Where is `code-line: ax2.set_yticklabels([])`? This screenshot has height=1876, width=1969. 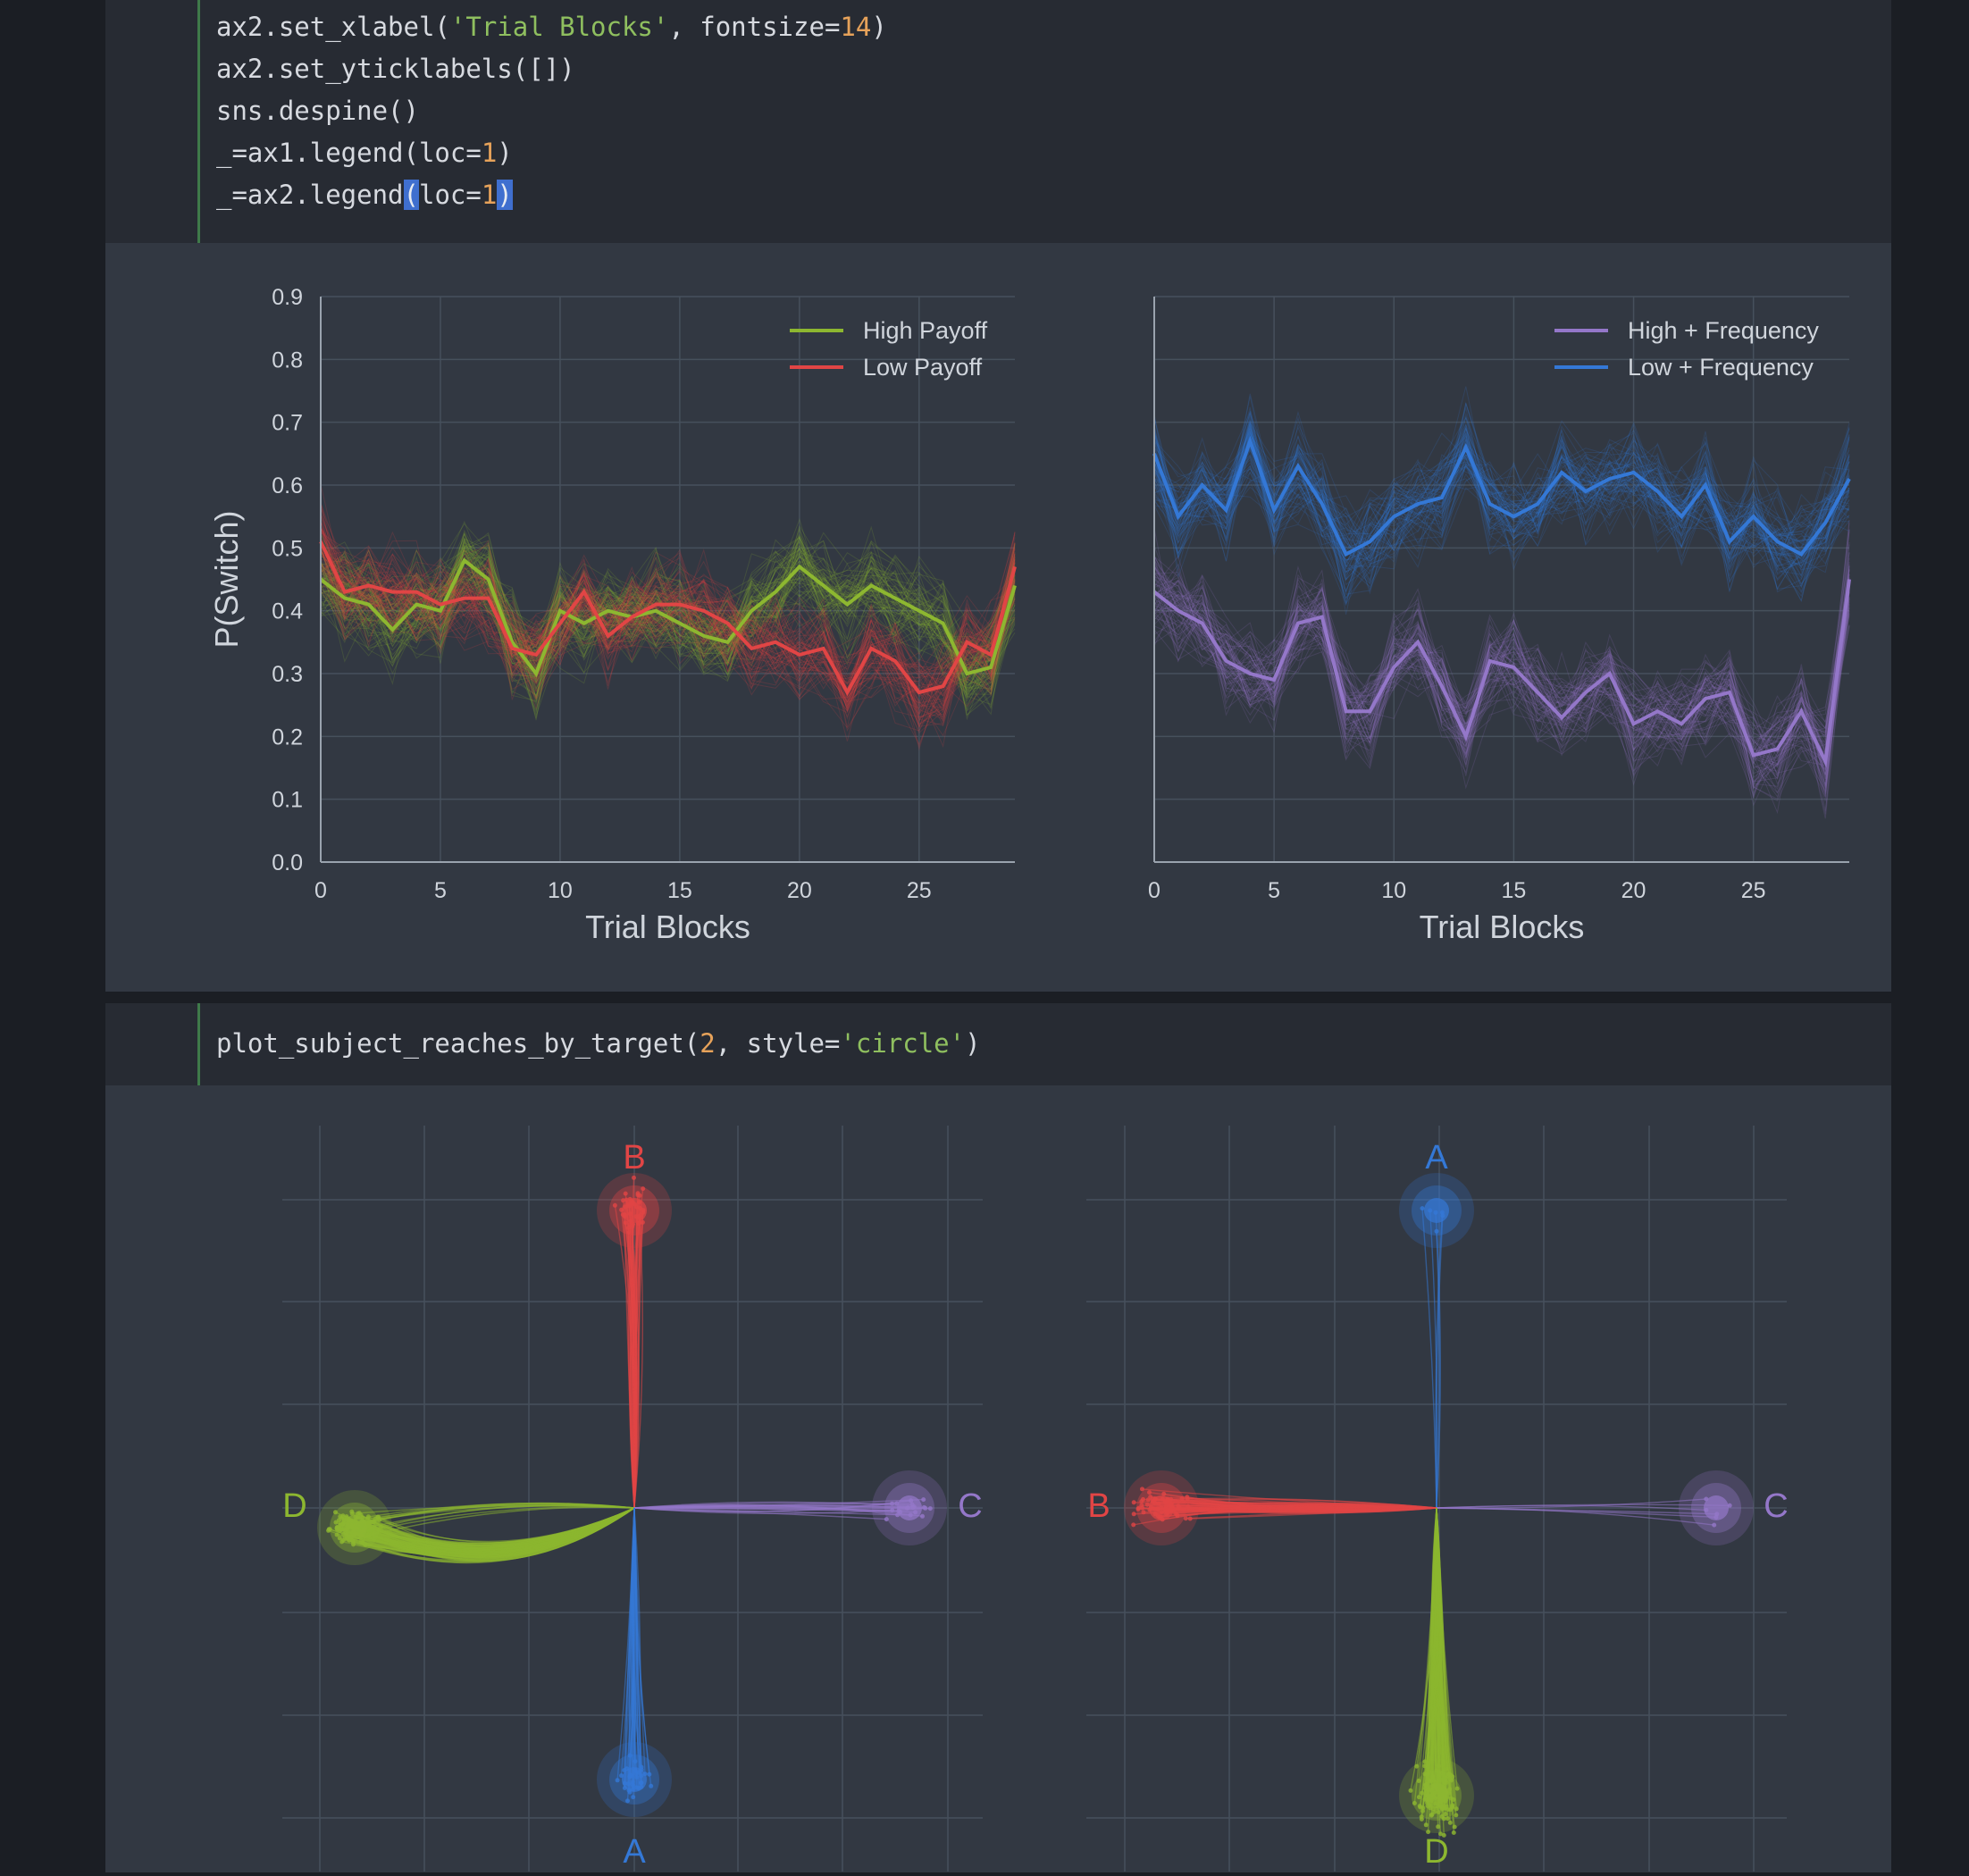
code-line: ax2.set_yticklabels([]) is located at coordinates (551, 69).